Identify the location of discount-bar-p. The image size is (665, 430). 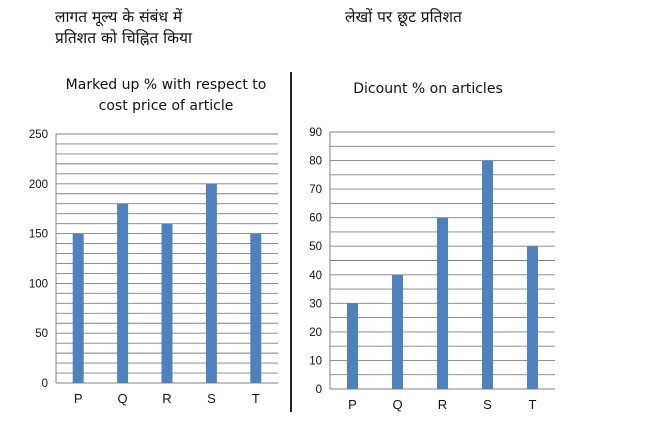
(352, 346).